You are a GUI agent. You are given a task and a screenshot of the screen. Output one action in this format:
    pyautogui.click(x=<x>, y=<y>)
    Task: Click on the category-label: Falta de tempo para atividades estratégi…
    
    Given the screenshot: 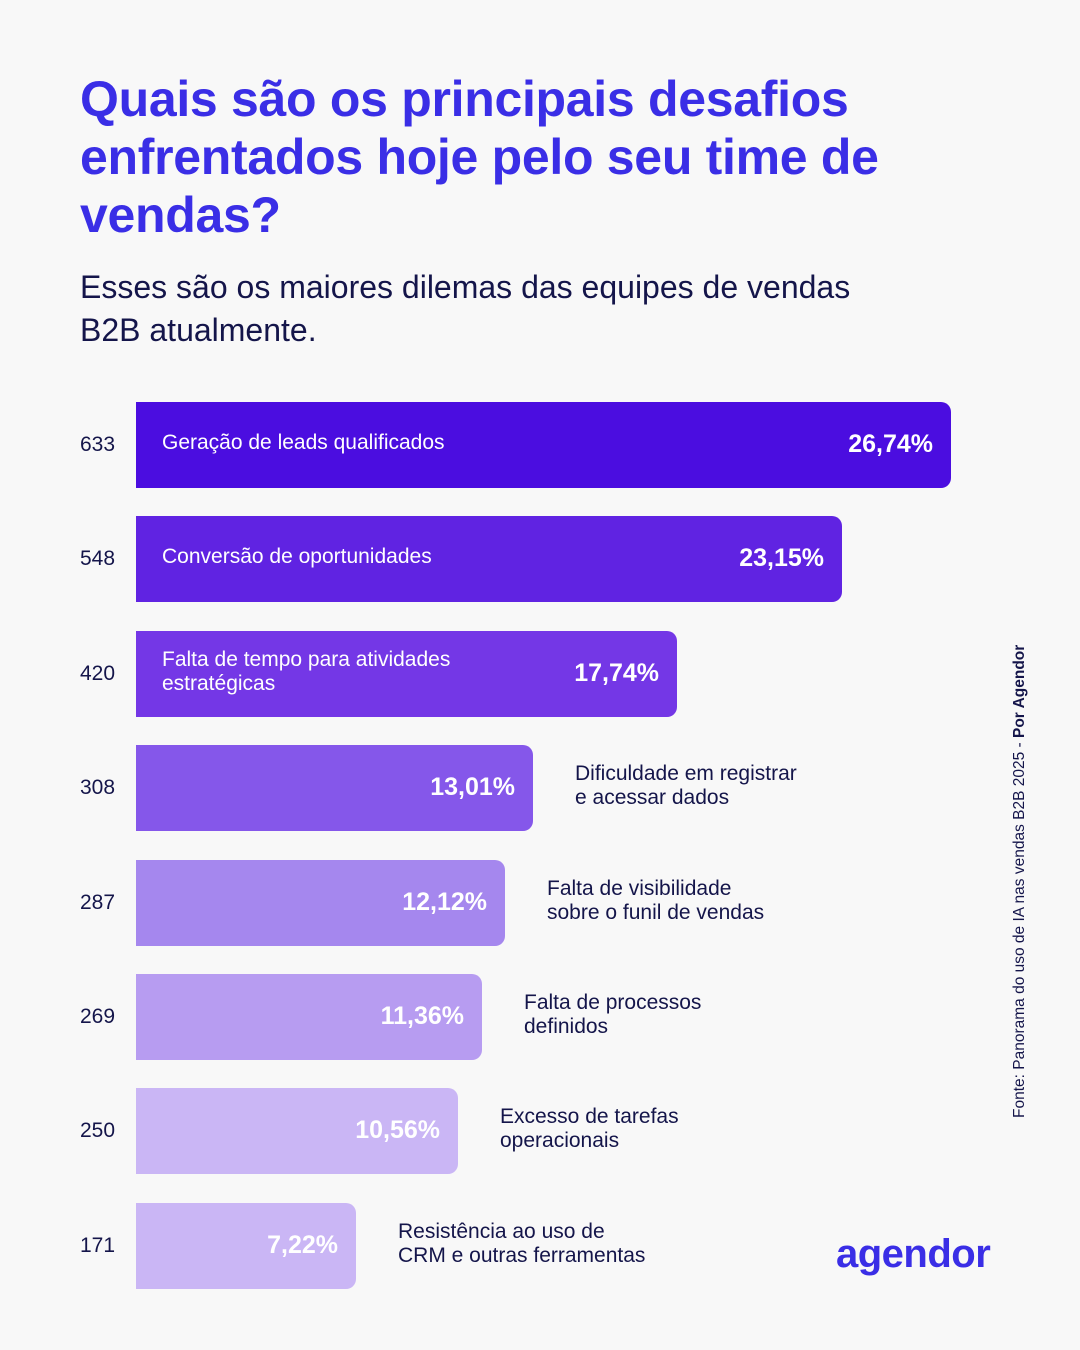 What is the action you would take?
    pyautogui.click(x=306, y=671)
    